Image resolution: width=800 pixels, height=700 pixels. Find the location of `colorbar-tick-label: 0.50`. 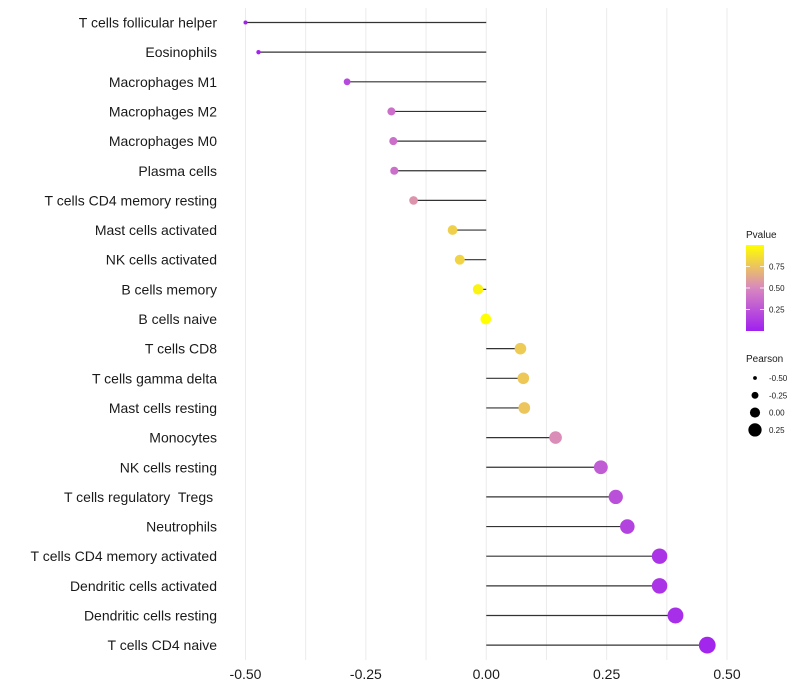

colorbar-tick-label: 0.50 is located at coordinates (777, 288).